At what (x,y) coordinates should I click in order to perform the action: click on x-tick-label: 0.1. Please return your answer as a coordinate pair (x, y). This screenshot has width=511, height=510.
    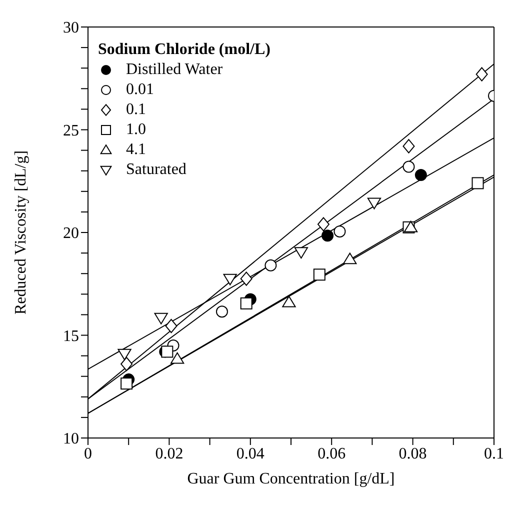
    Looking at the image, I should click on (494, 453).